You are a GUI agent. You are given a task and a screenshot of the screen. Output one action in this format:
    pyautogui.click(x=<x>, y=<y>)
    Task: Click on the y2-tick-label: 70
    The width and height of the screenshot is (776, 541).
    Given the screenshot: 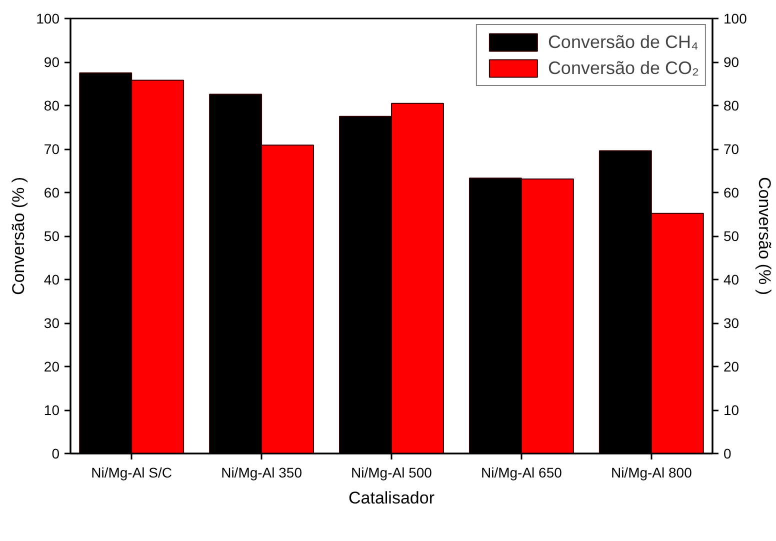 What is the action you would take?
    pyautogui.click(x=732, y=149)
    